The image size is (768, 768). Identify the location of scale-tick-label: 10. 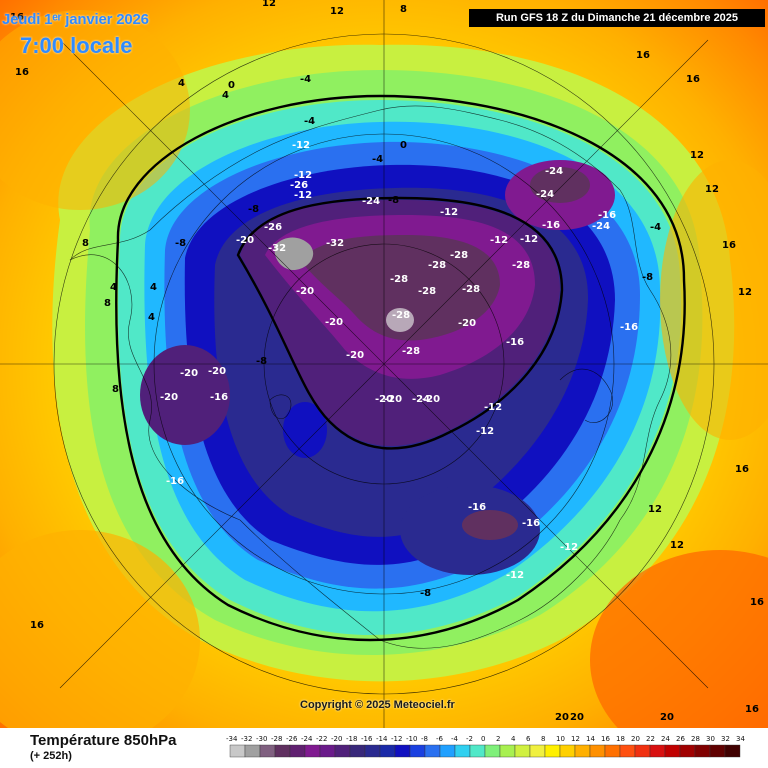
(560, 739).